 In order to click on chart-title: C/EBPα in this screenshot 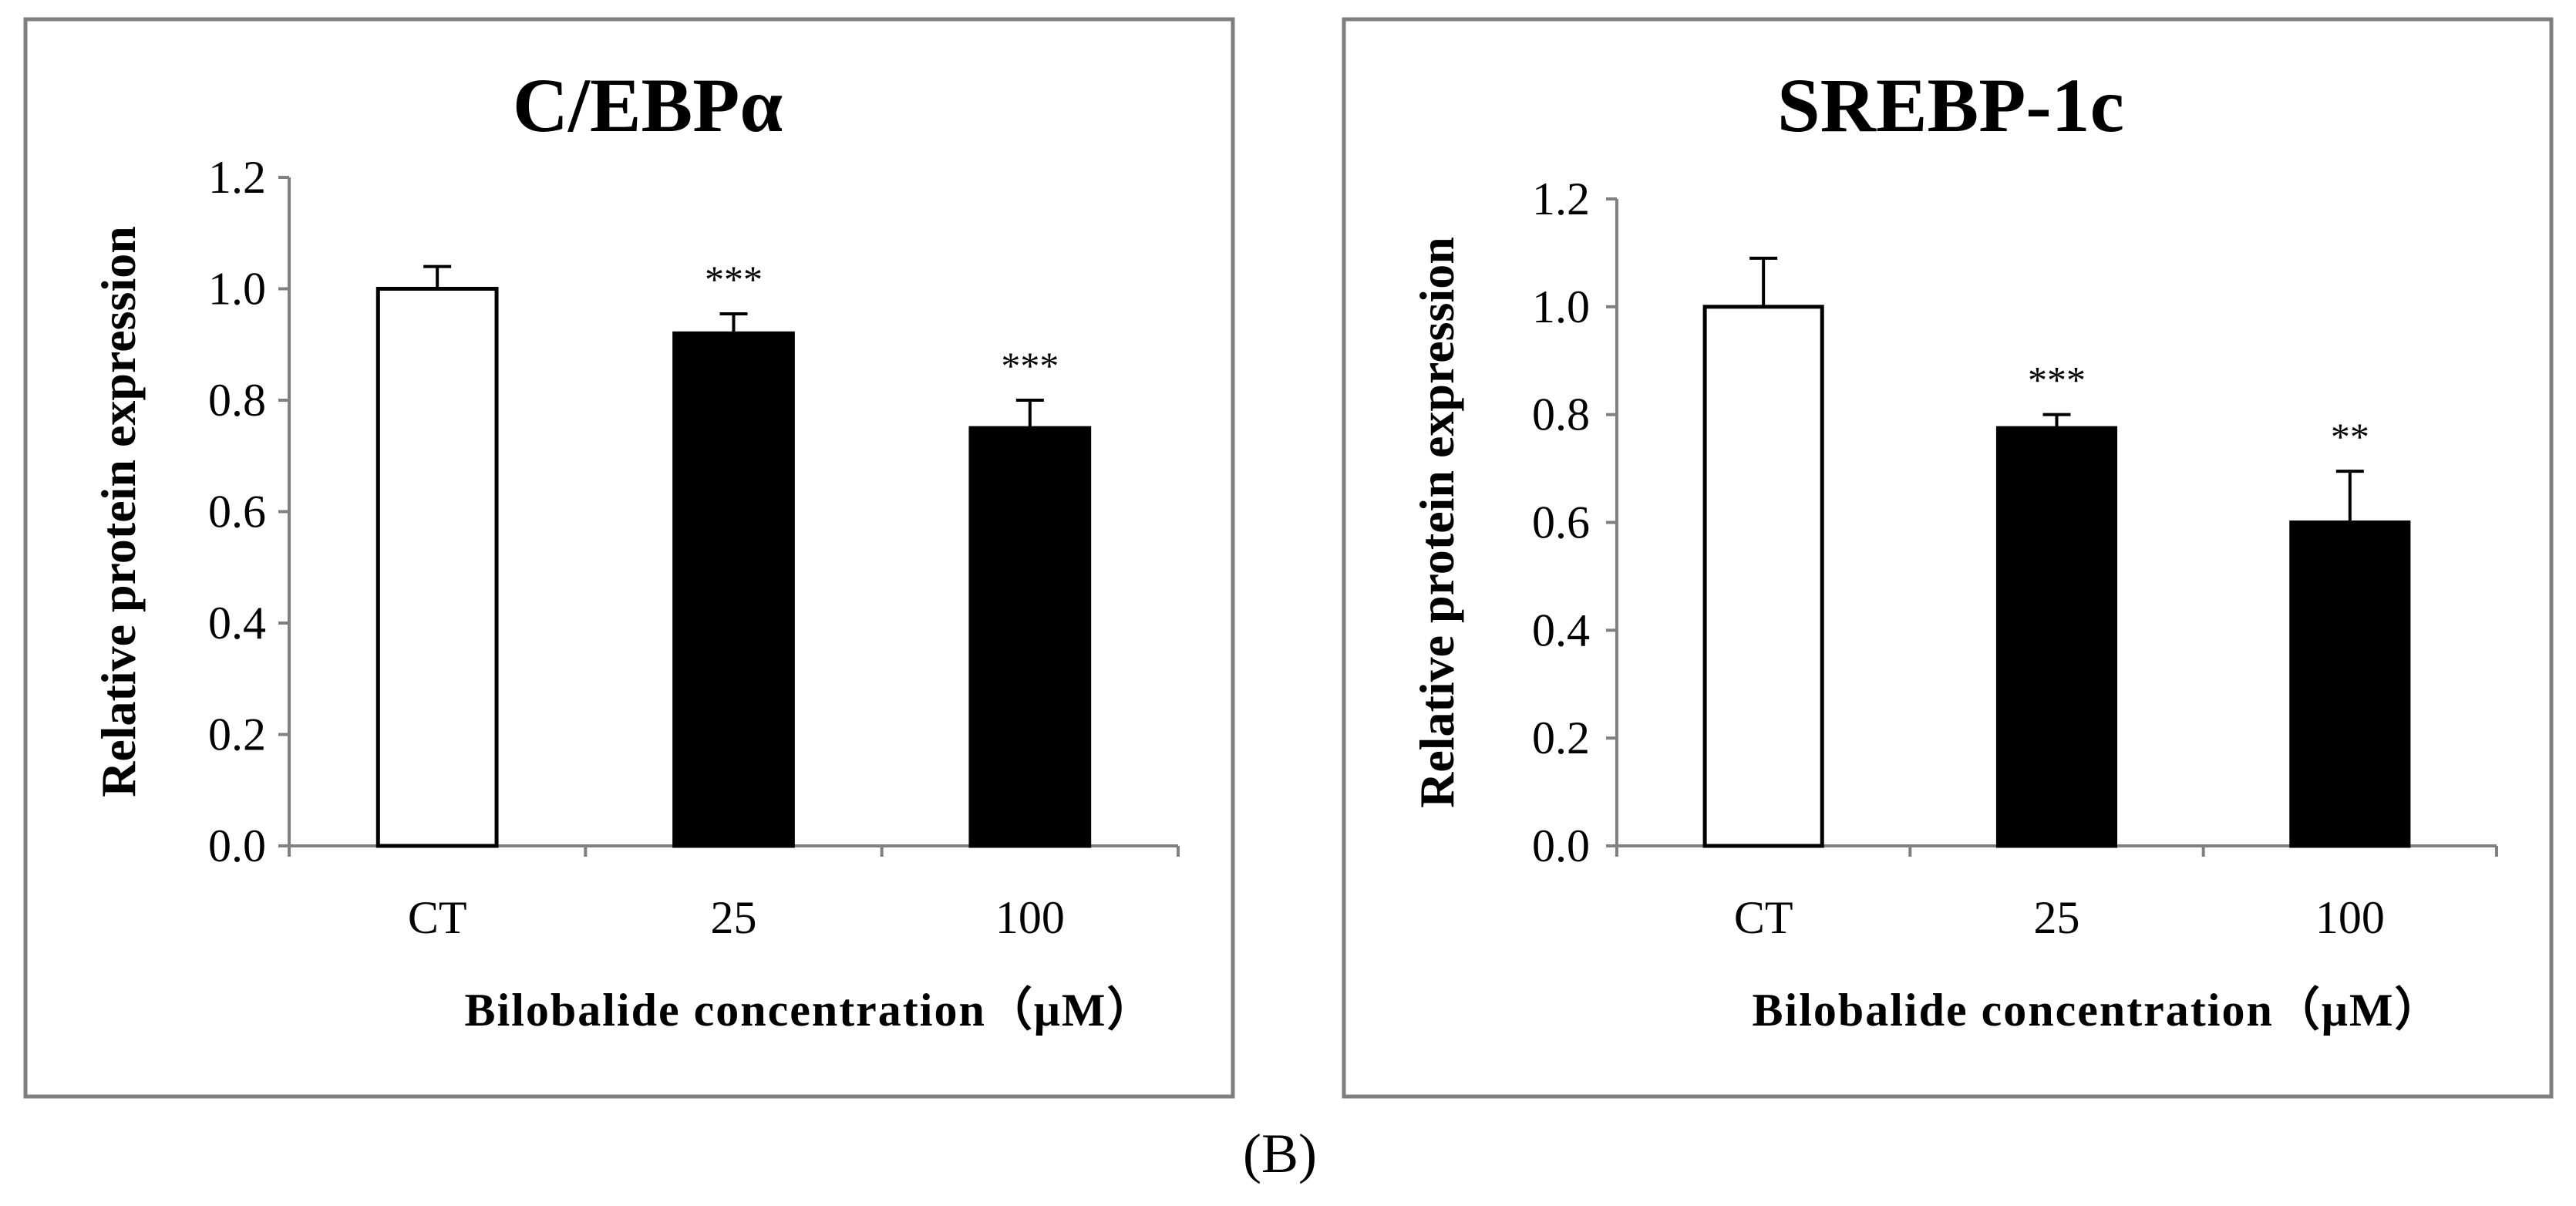, I will do `click(648, 105)`.